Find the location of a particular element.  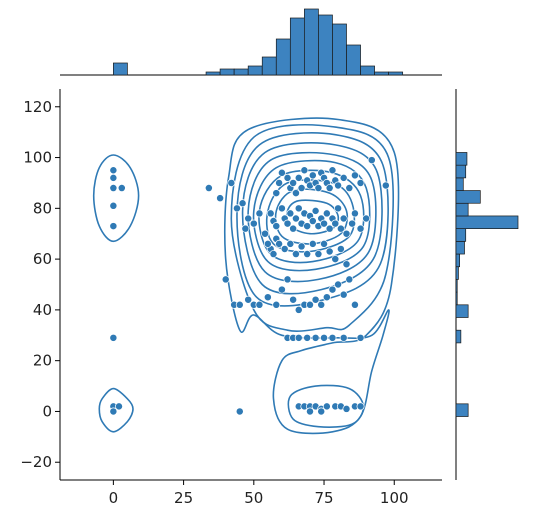

y-marginal-histogram is located at coordinates (487, 284).